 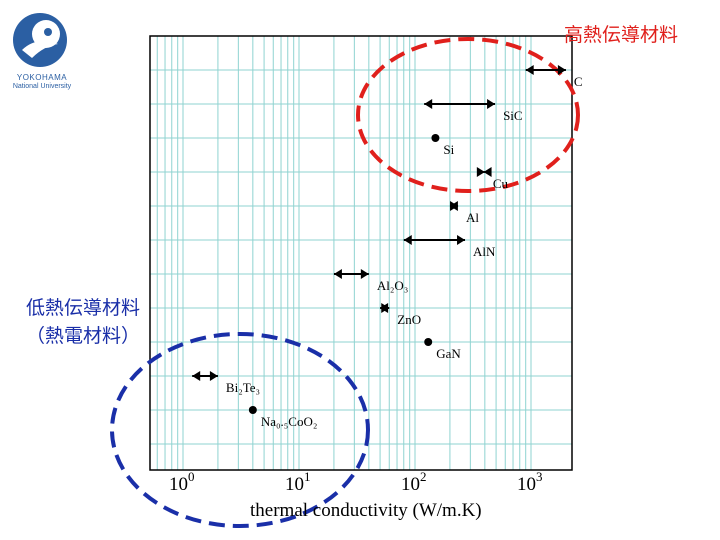 I want to click on tick-label: 10¹, so click(x=298, y=482).